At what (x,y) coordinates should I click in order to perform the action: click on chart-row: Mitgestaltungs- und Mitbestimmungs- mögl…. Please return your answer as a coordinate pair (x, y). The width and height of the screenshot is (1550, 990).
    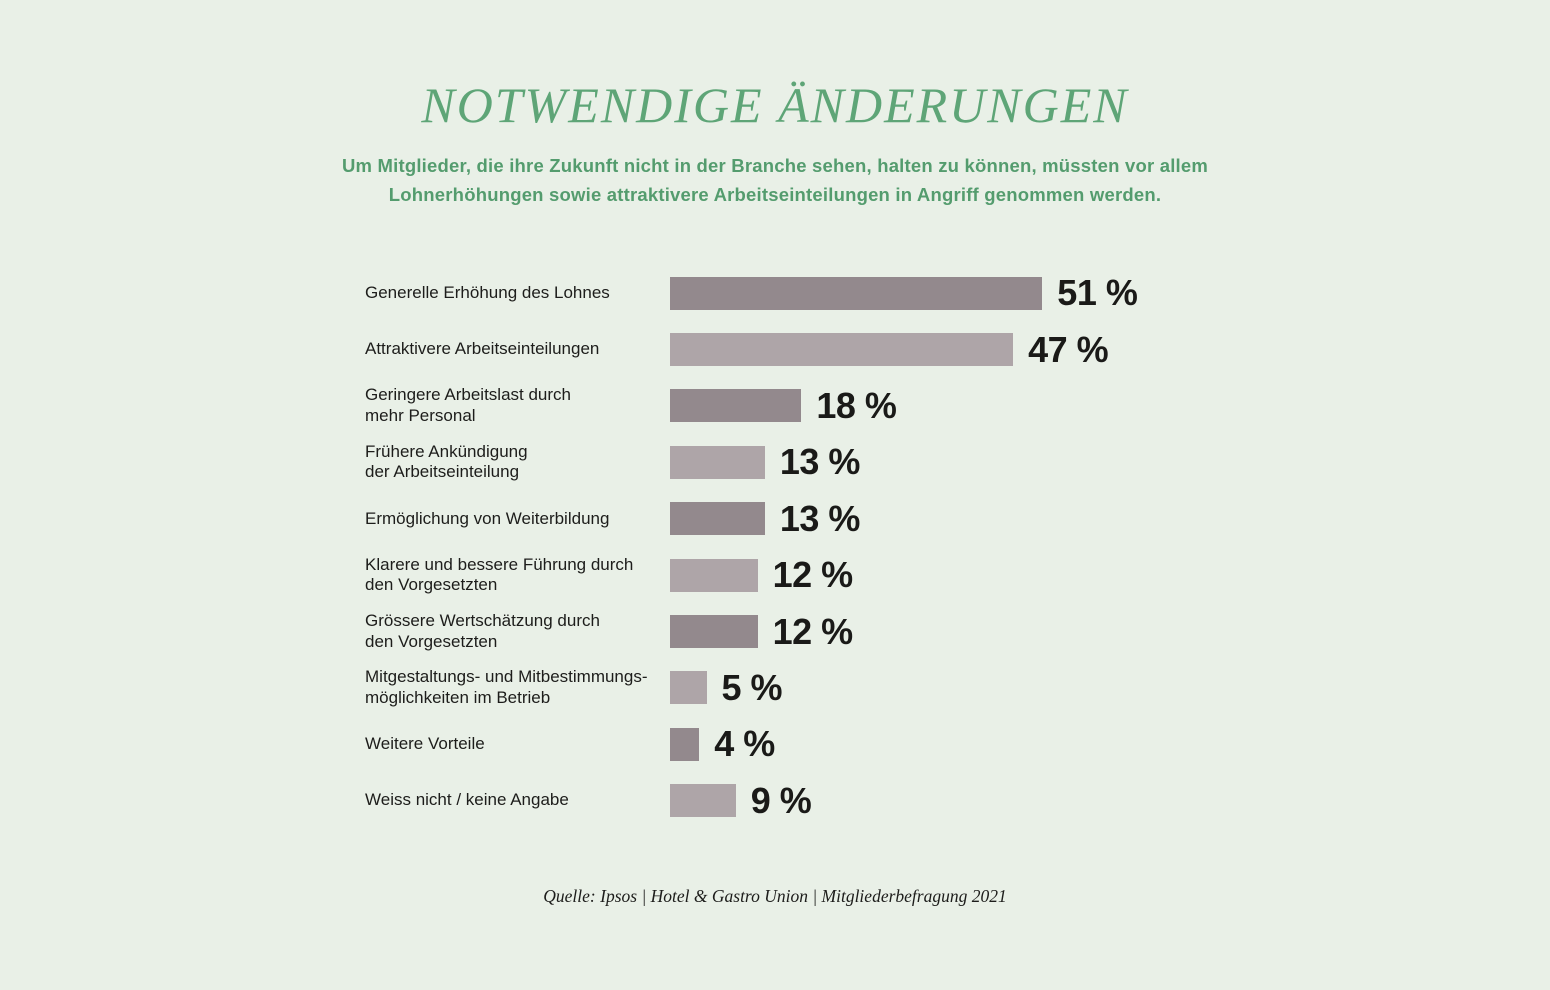
    Looking at the image, I should click on (915, 688).